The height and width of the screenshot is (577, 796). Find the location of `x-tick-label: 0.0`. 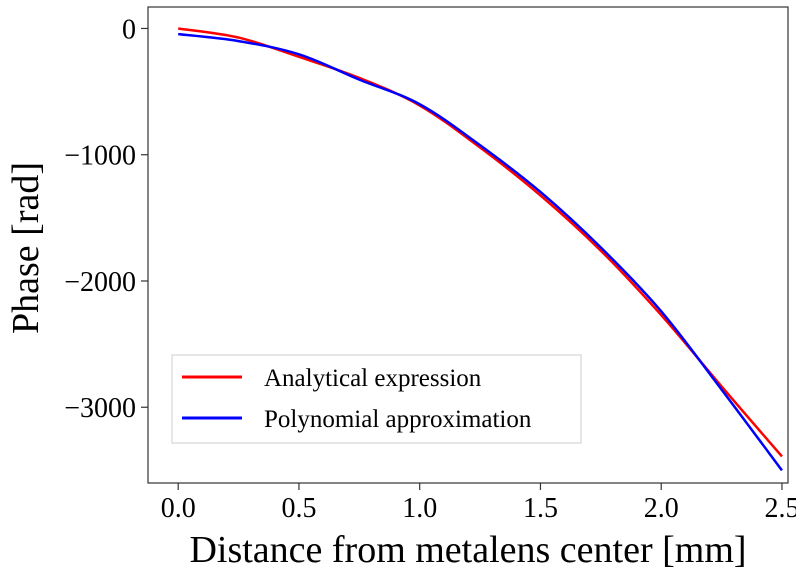

x-tick-label: 0.0 is located at coordinates (178, 508).